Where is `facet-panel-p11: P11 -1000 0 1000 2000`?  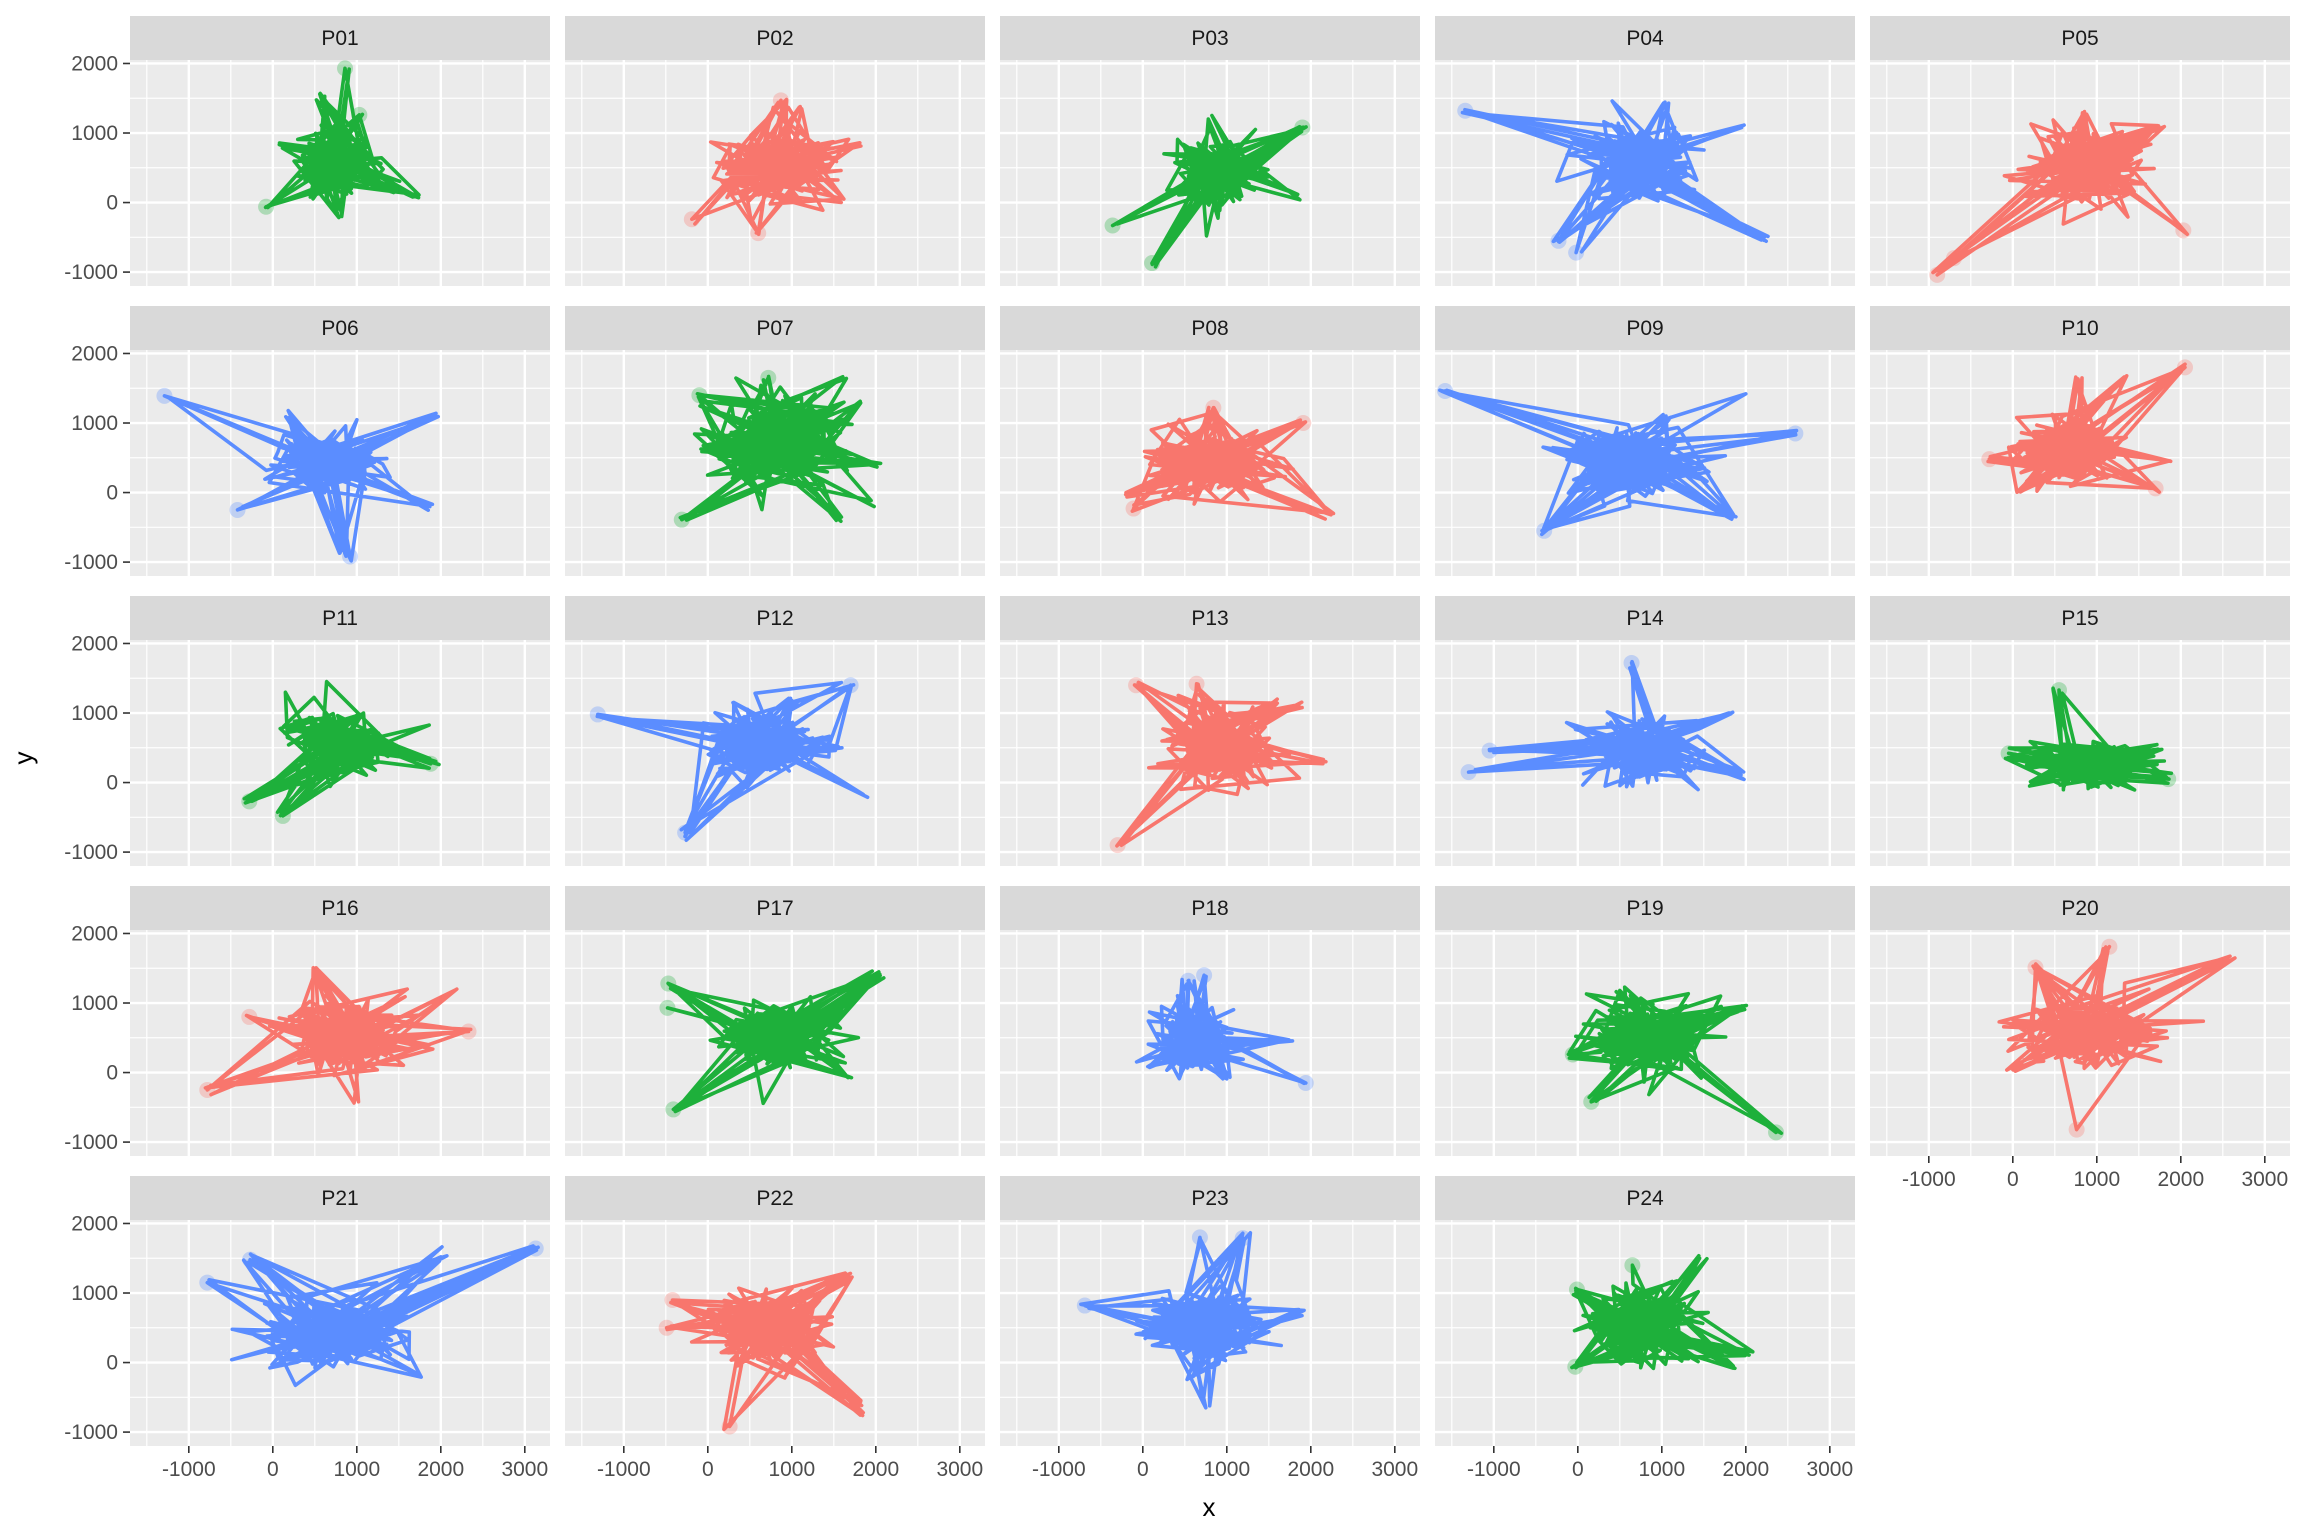 facet-panel-p11: P11 -1000 0 1000 2000 is located at coordinates (307, 731).